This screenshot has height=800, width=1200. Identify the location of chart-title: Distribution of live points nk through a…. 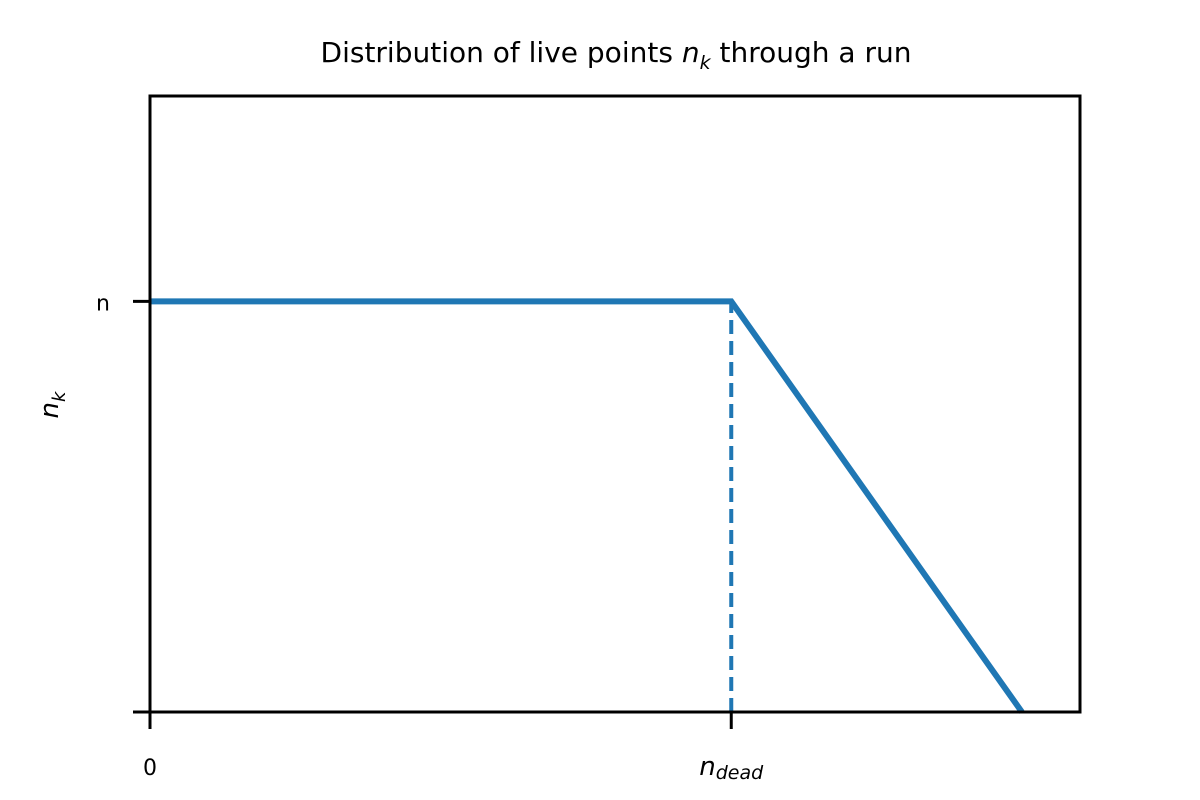
(616, 55).